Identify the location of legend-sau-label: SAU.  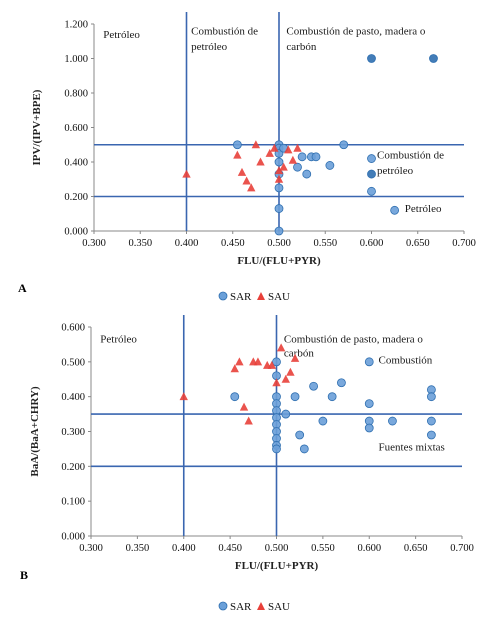
(279, 297).